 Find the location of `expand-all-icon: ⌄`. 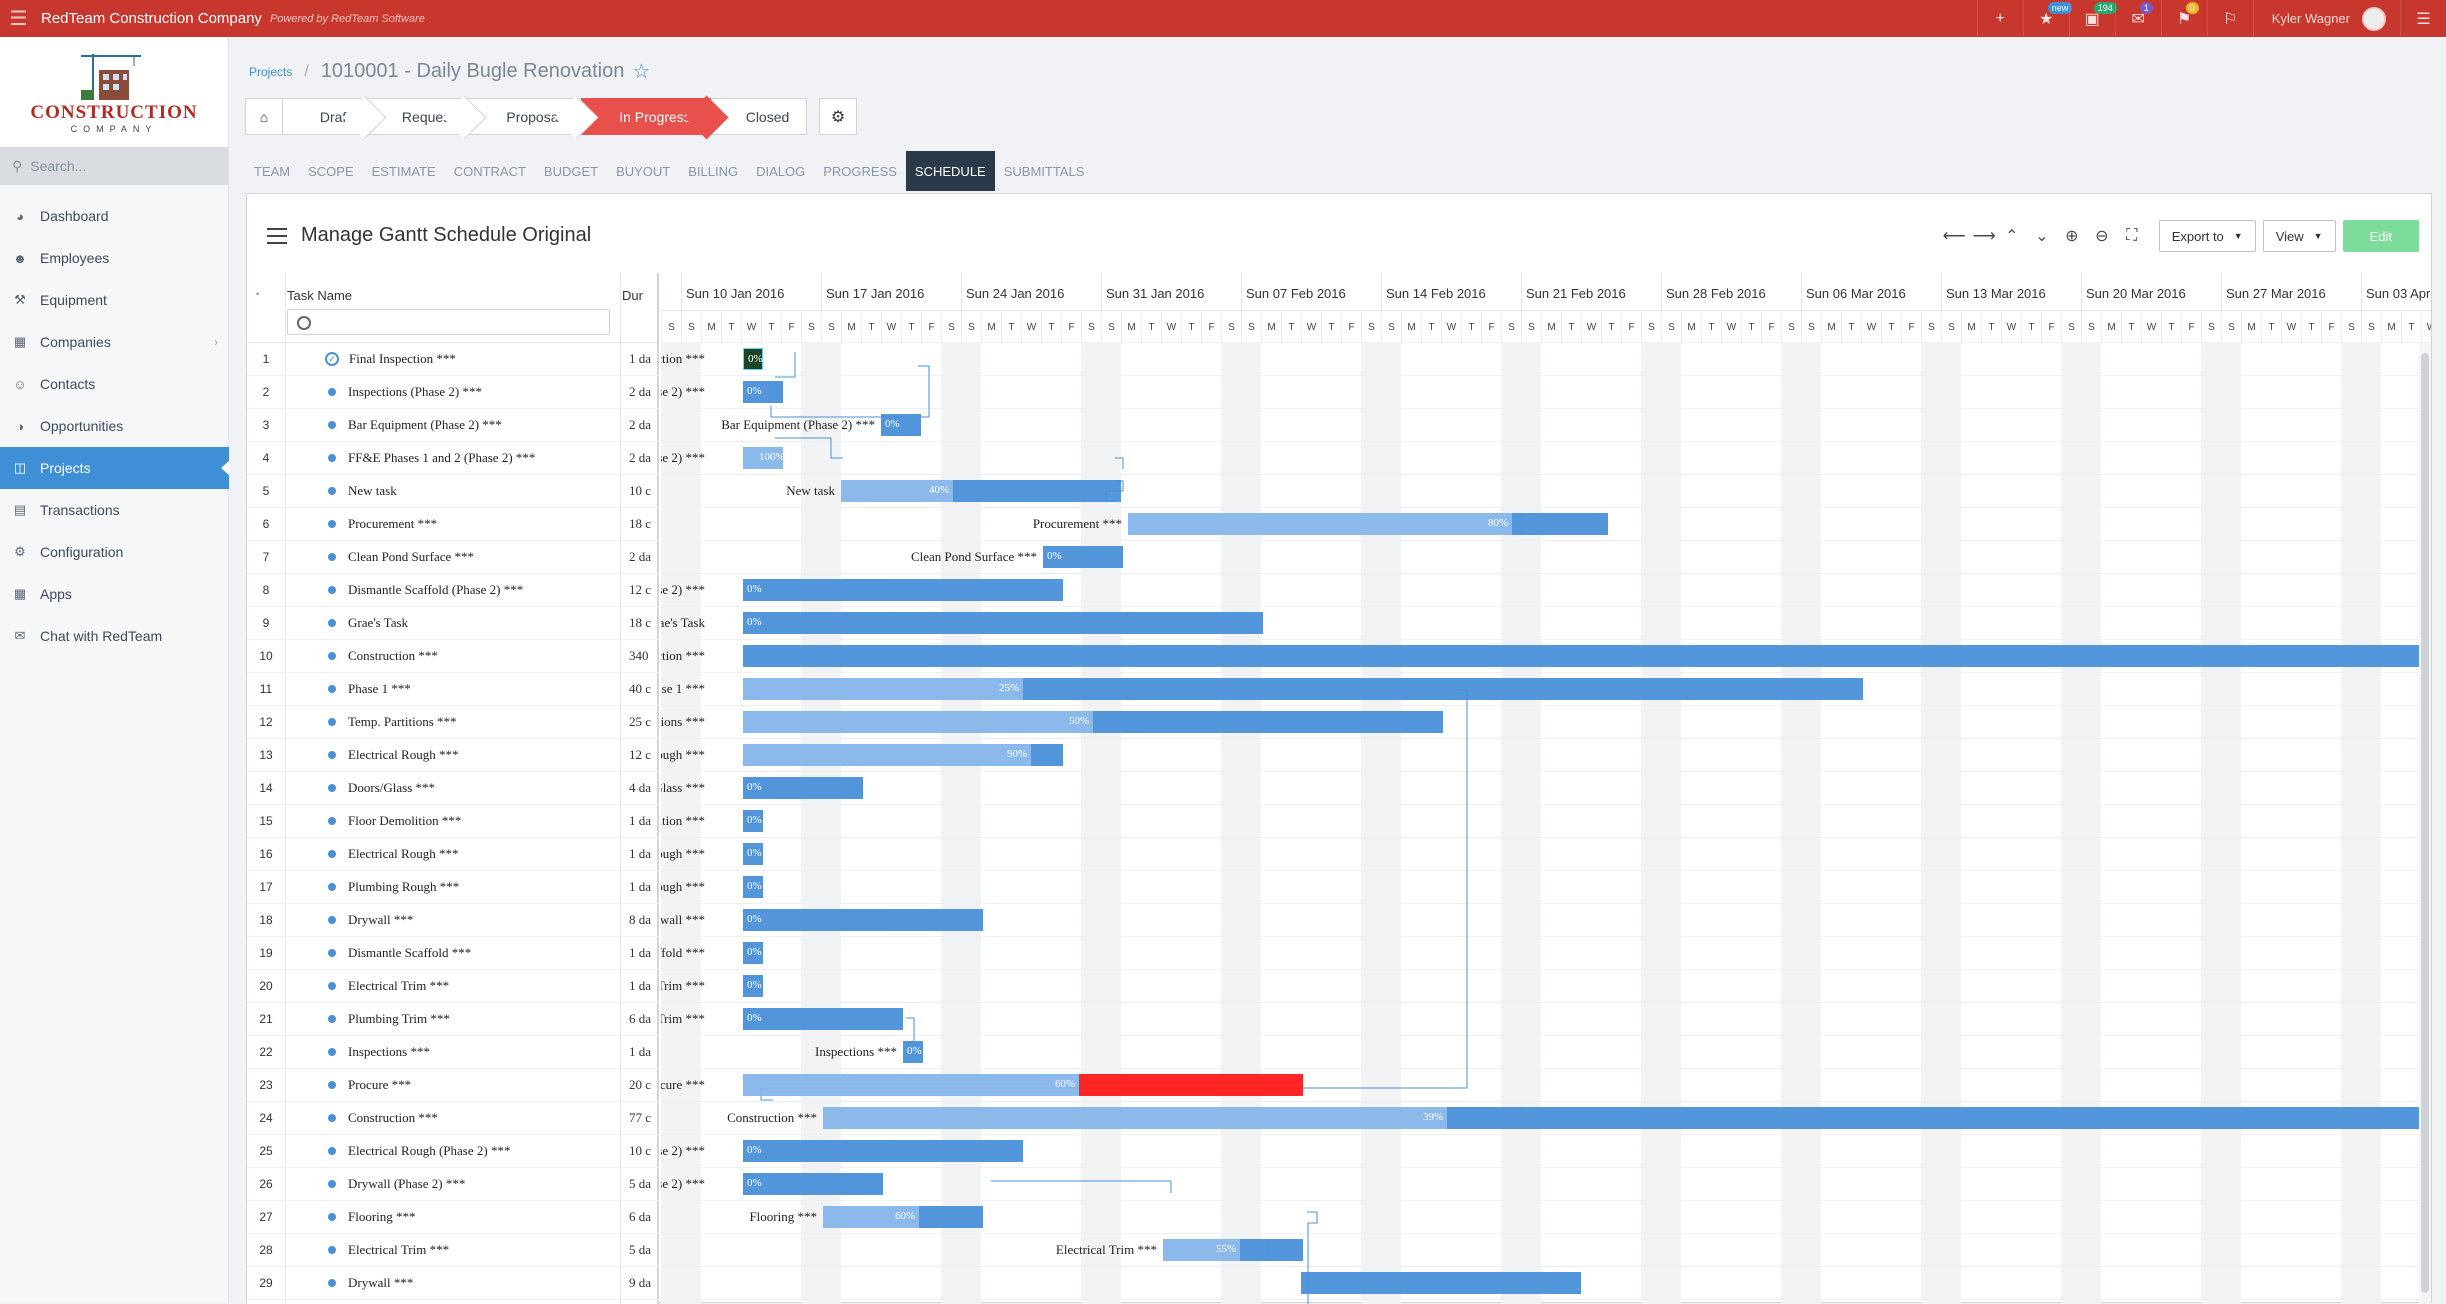

expand-all-icon: ⌄ is located at coordinates (2042, 236).